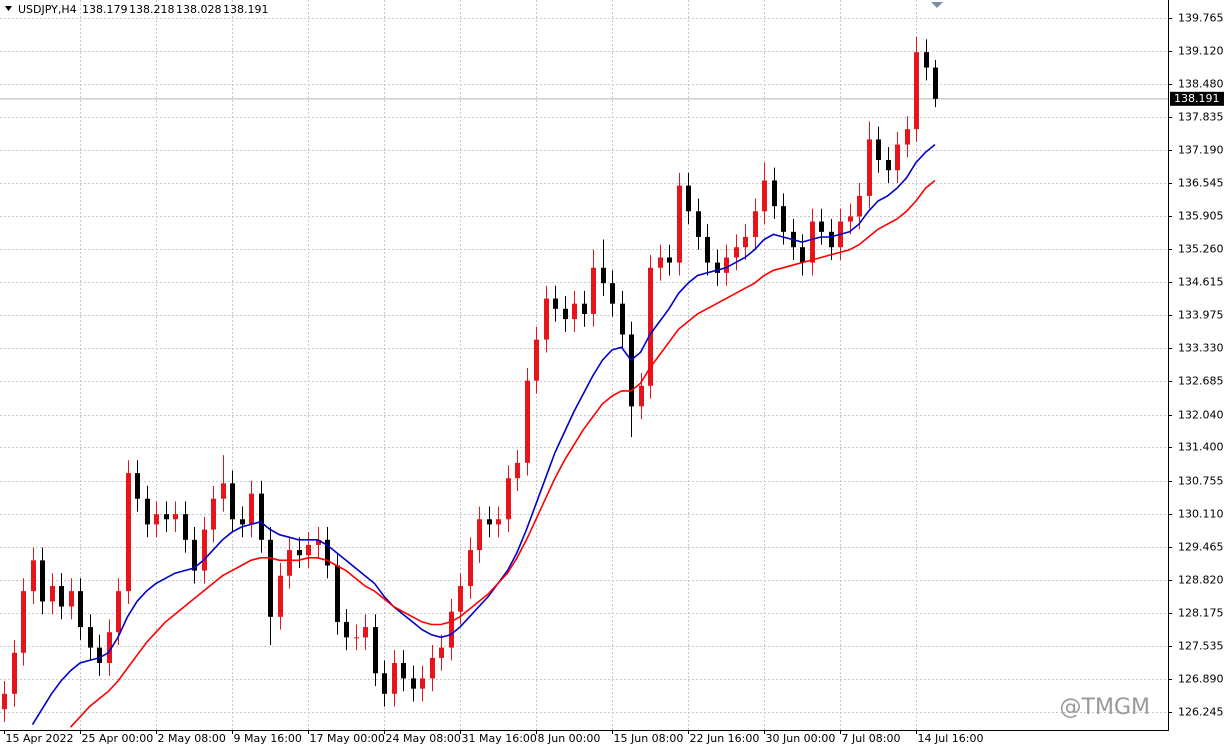  I want to click on x-tick-label: 15 Apr 2022, so click(40, 738).